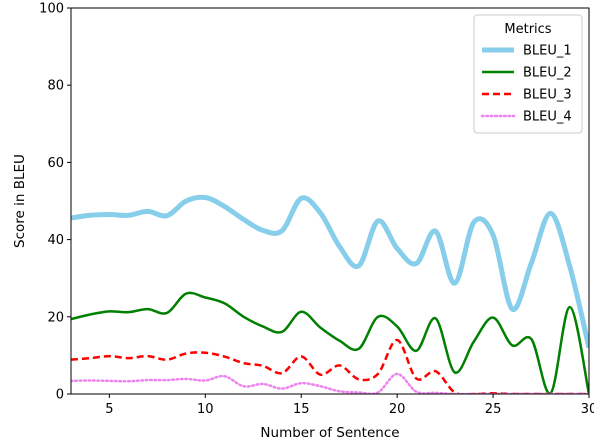  Describe the element at coordinates (397, 409) in the screenshot. I see `x-tick-label: 20` at that location.